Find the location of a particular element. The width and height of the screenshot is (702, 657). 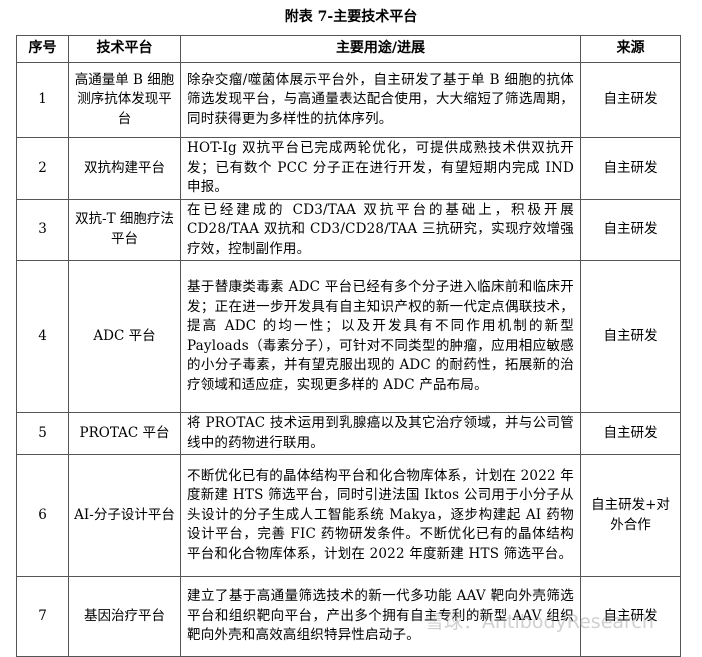

platform-name: AI-分子设计平台 is located at coordinates (124, 515).